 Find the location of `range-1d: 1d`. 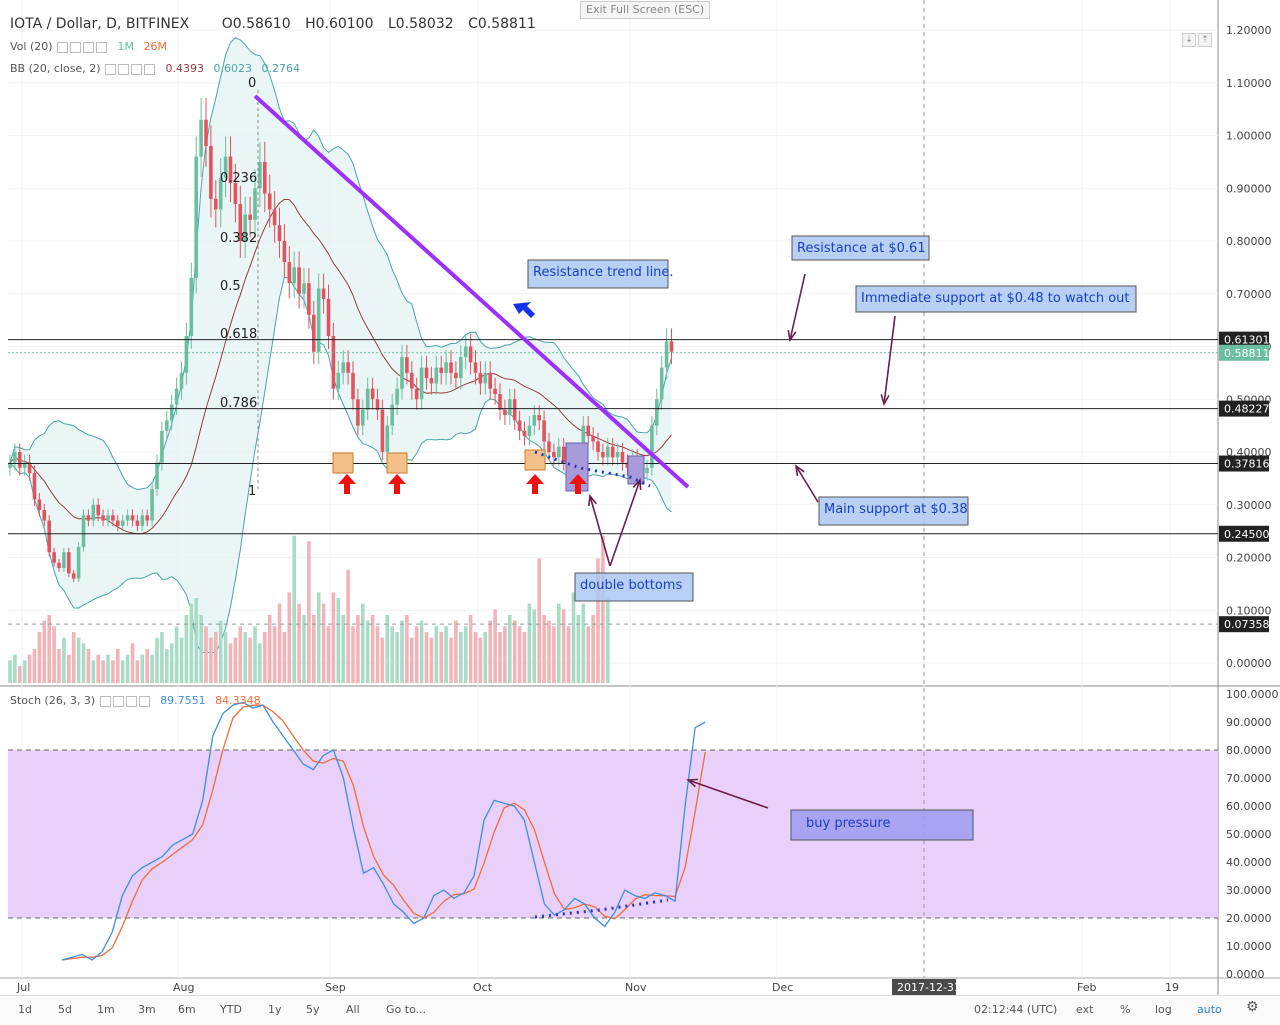

range-1d: 1d is located at coordinates (25, 1009).